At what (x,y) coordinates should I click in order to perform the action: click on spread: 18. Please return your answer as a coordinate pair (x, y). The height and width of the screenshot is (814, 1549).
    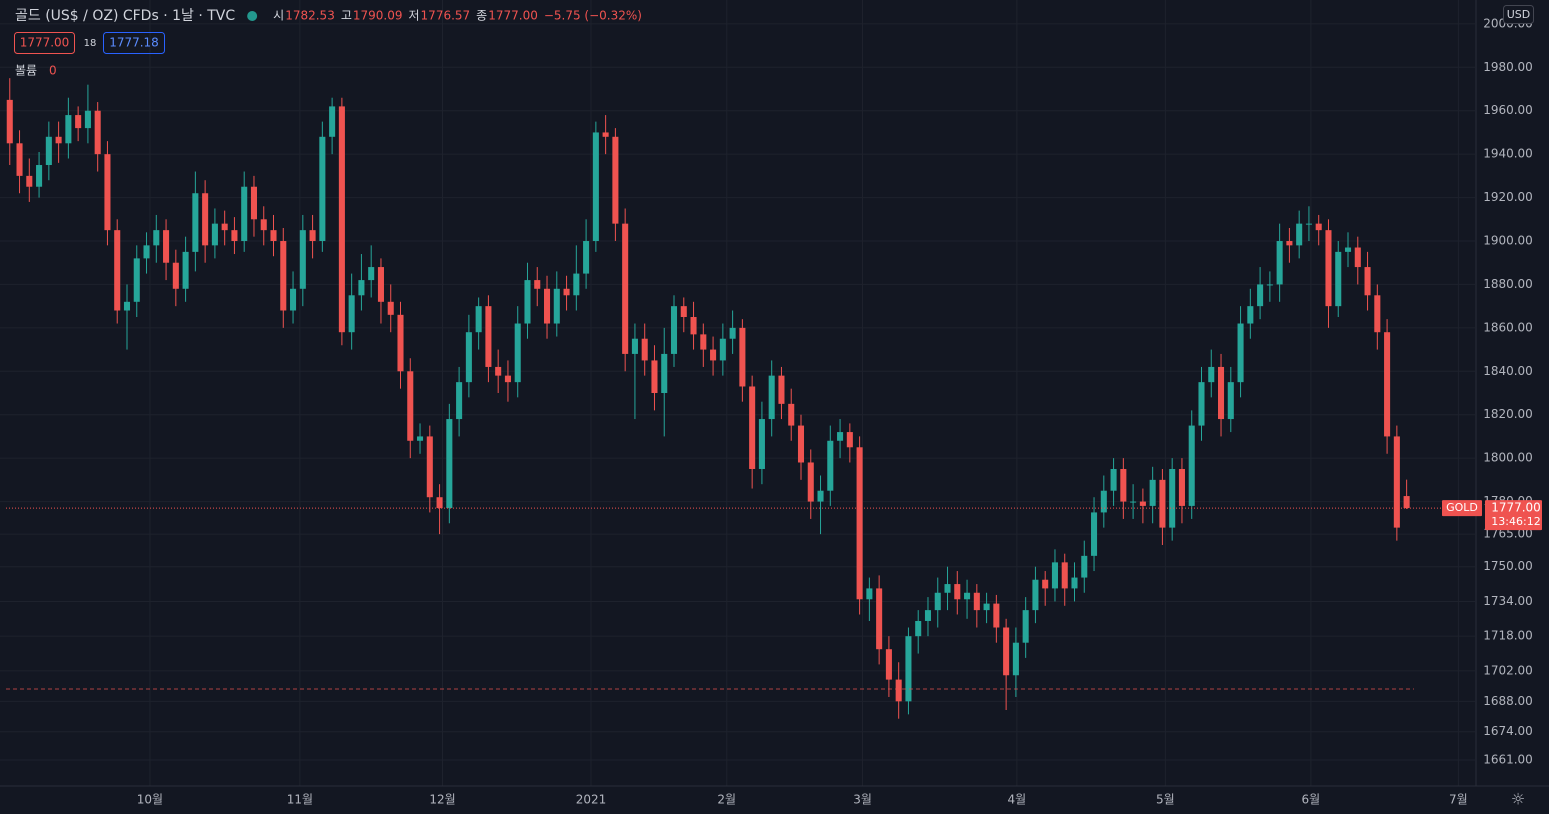
    Looking at the image, I should click on (90, 43).